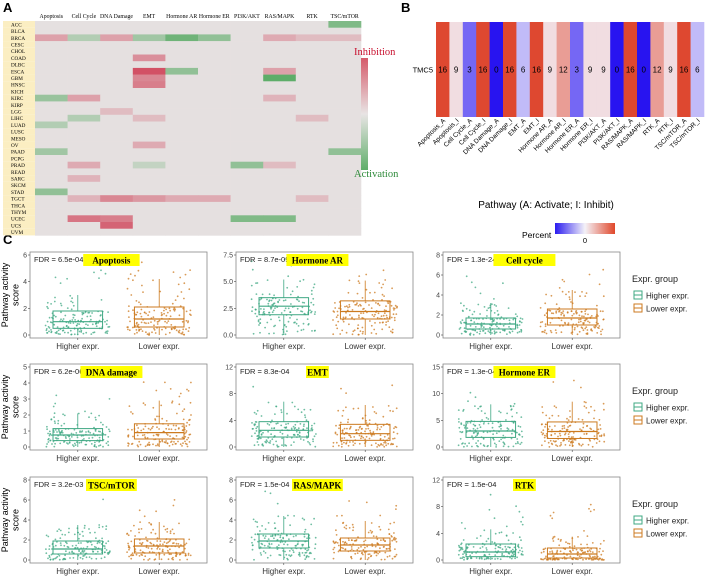 Image resolution: width=708 pixels, height=583 pixels. What do you see at coordinates (18, 139) in the screenshot?
I see `row-label: MESO` at bounding box center [18, 139].